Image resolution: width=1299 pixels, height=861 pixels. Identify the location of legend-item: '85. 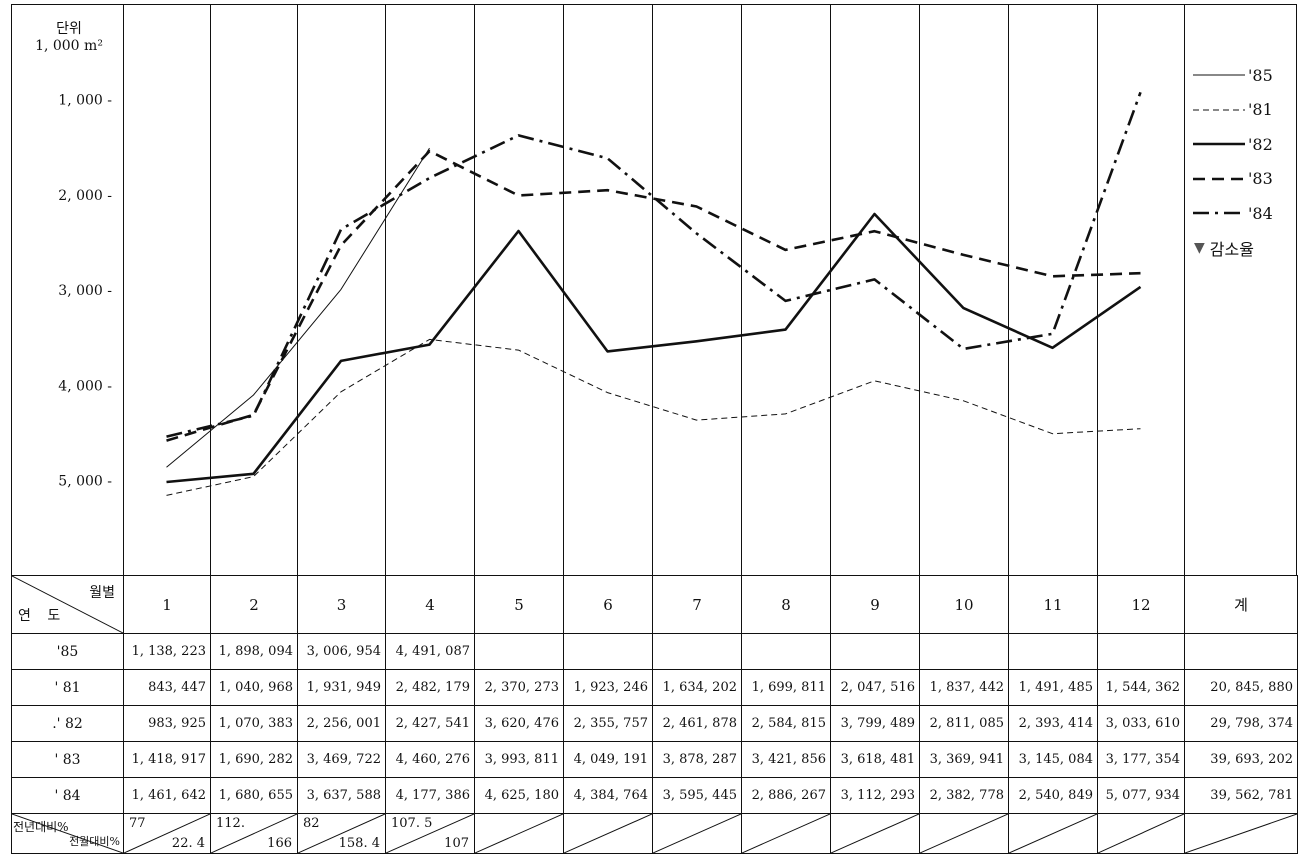
(1244, 75).